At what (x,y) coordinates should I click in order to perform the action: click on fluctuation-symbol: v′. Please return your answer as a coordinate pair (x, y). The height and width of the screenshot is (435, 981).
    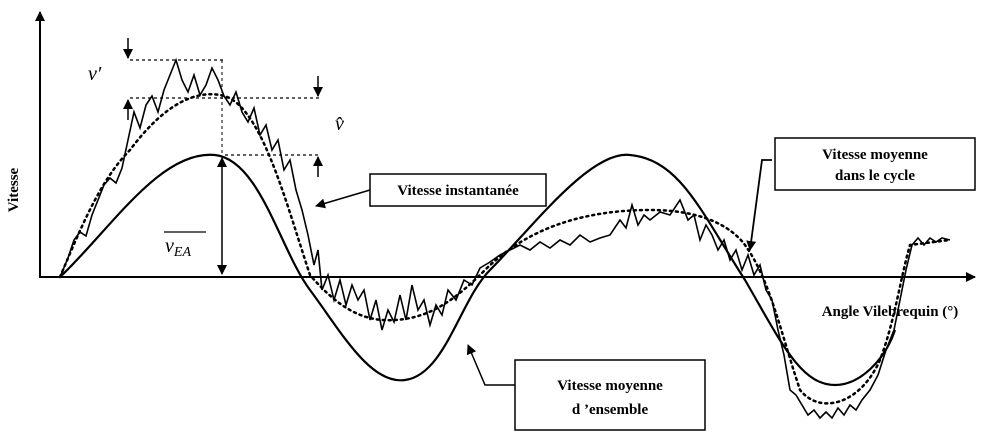
    Looking at the image, I should click on (95, 74).